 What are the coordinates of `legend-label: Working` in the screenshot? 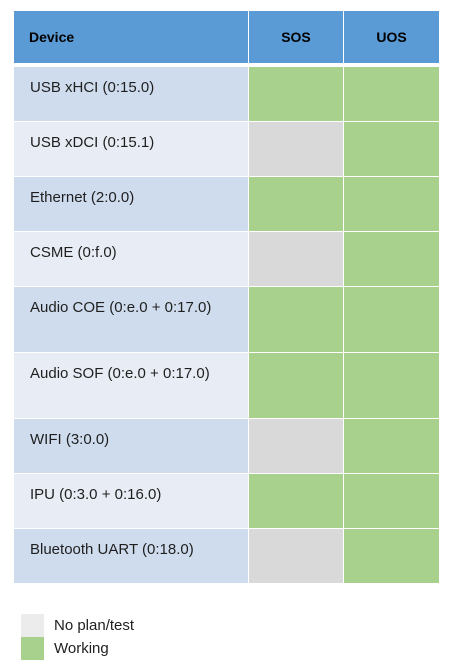 It's located at (81, 648).